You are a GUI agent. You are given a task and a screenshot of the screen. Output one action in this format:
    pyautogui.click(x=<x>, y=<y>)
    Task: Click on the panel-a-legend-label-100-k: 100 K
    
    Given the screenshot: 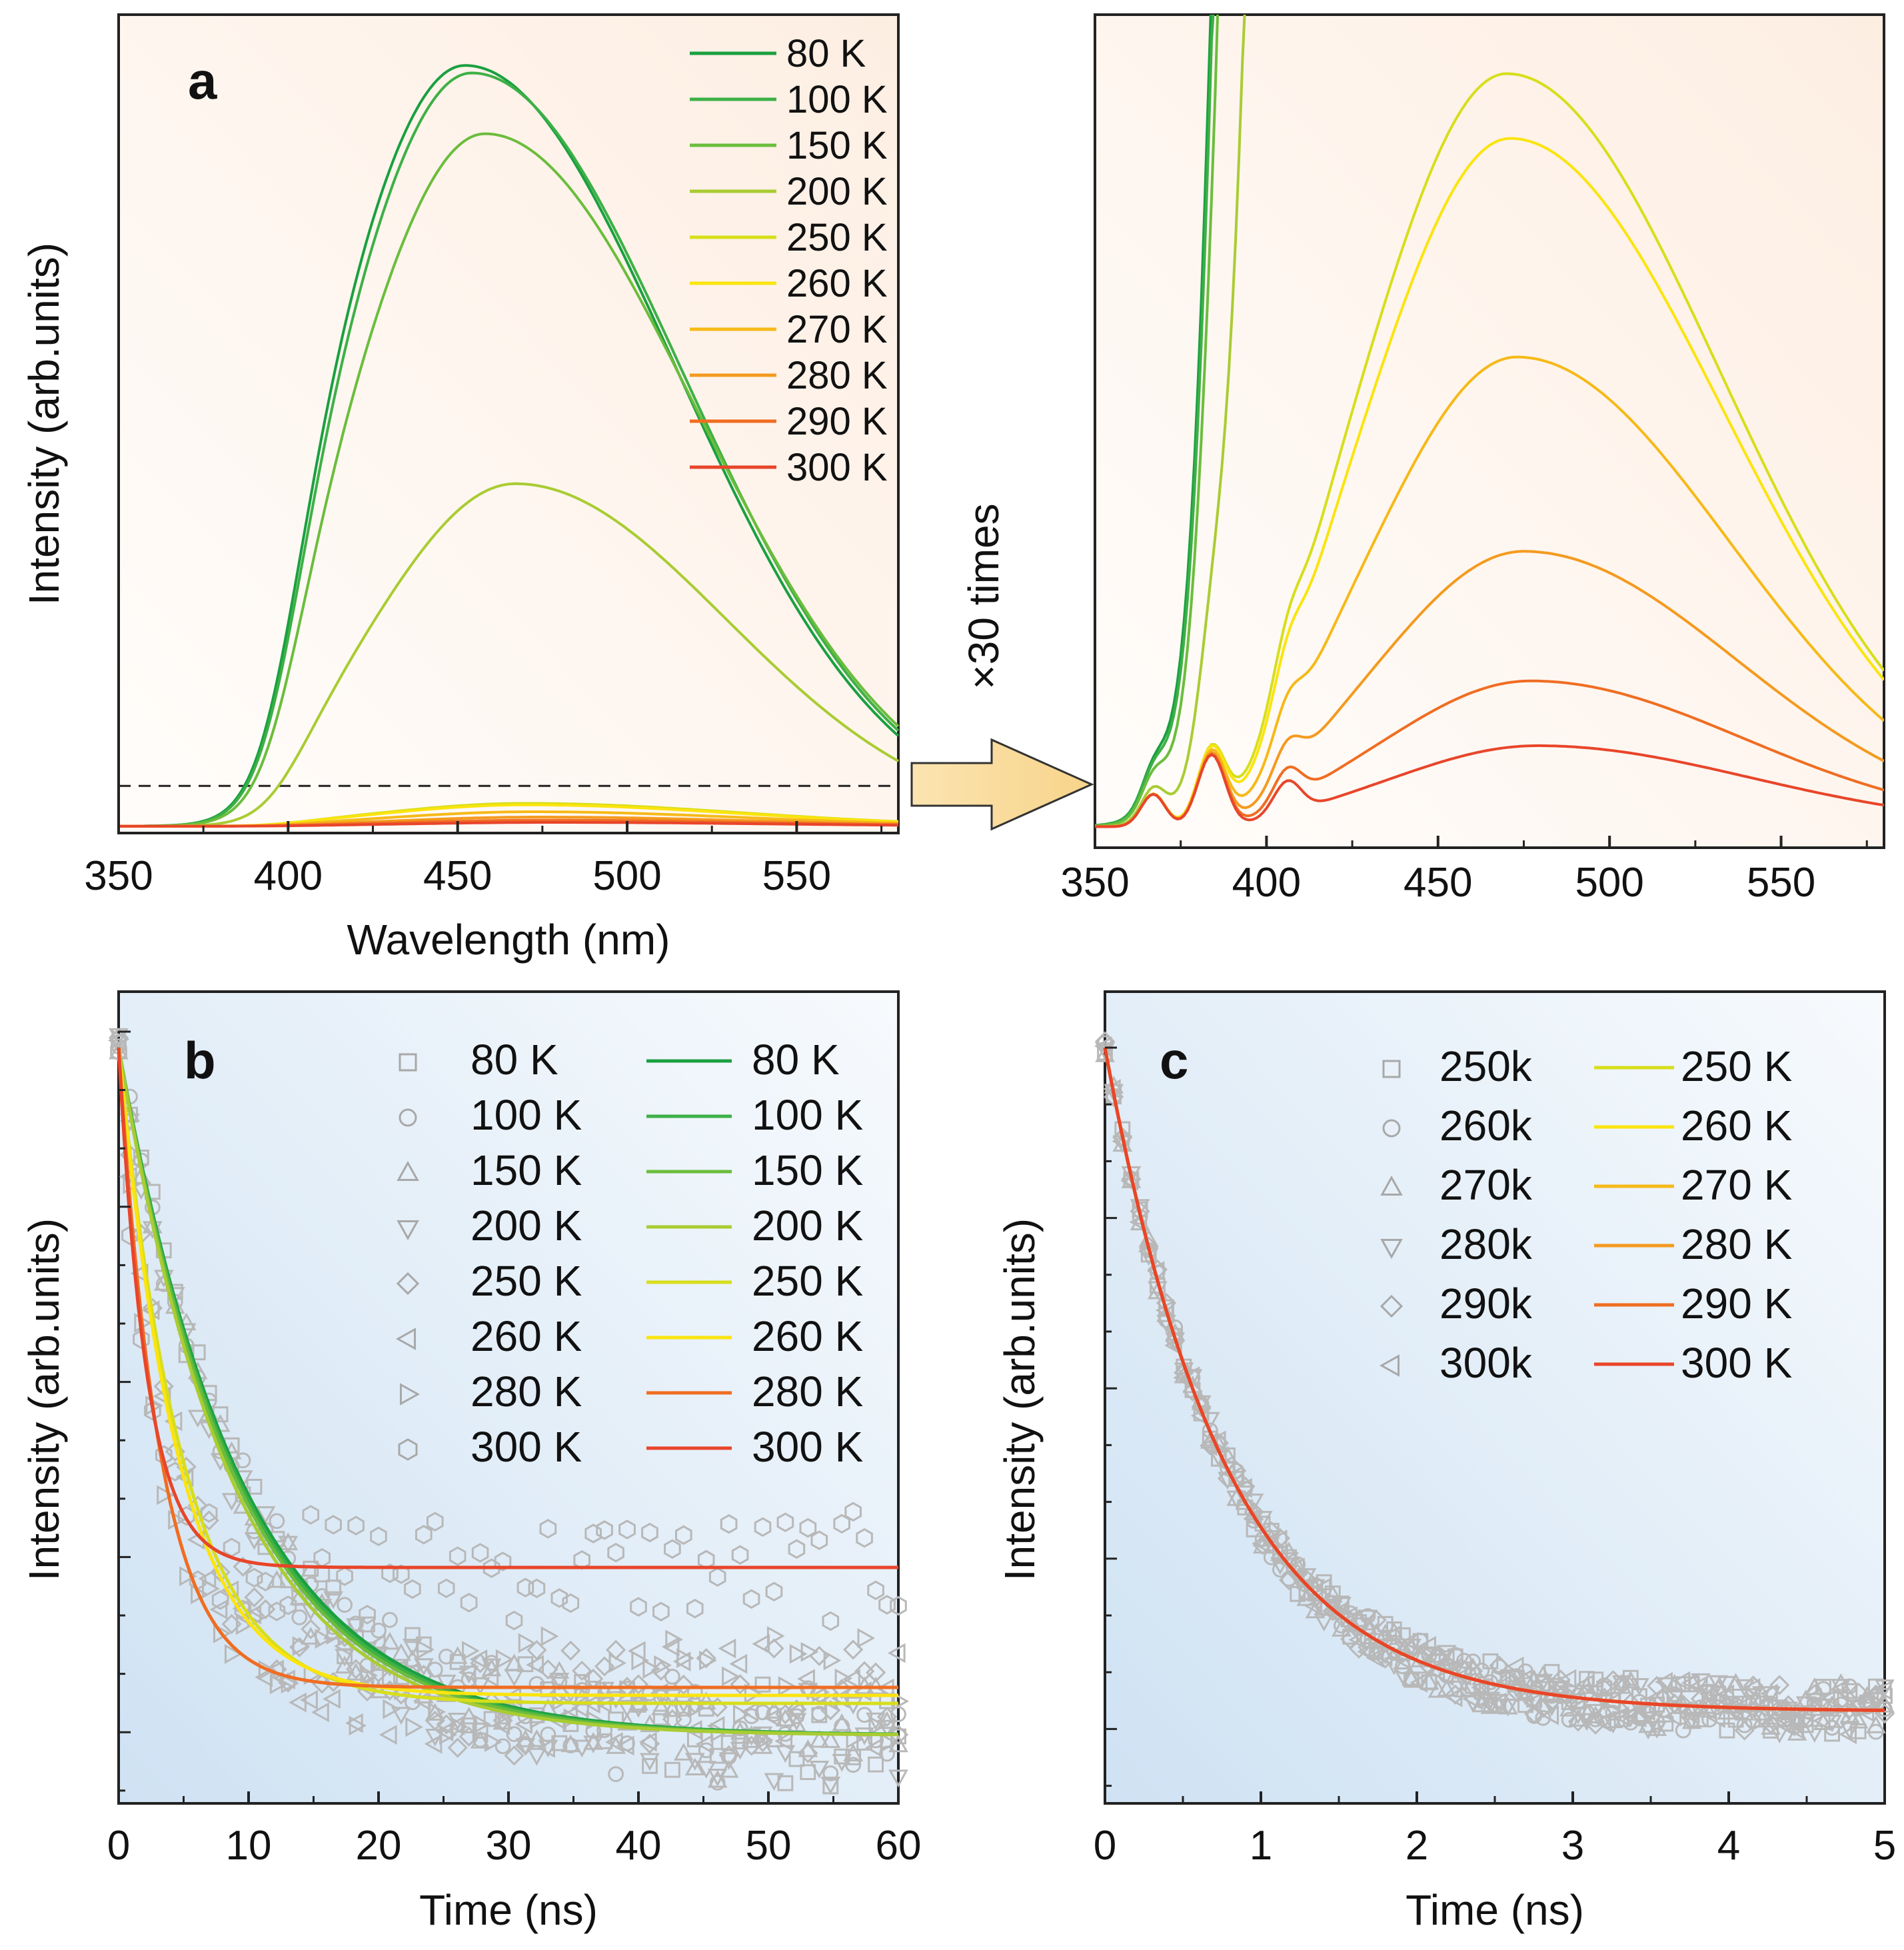 What is the action you would take?
    pyautogui.click(x=837, y=99)
    